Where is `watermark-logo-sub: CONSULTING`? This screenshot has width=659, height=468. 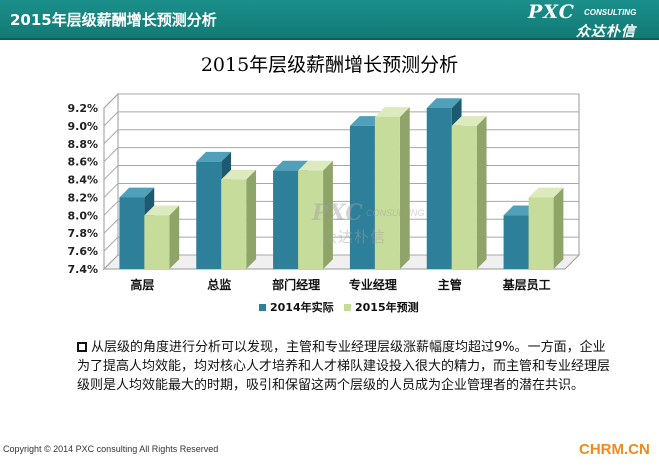
watermark-logo-sub: CONSULTING is located at coordinates (395, 213).